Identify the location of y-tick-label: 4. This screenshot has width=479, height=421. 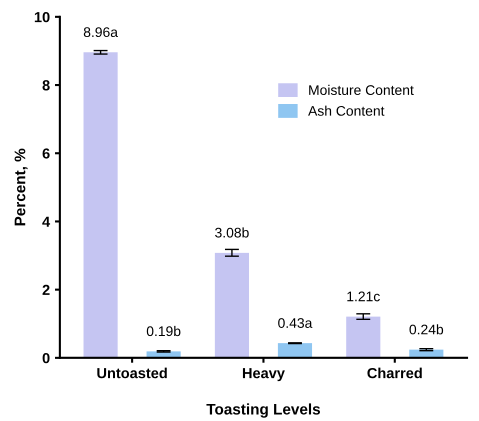
(46, 221).